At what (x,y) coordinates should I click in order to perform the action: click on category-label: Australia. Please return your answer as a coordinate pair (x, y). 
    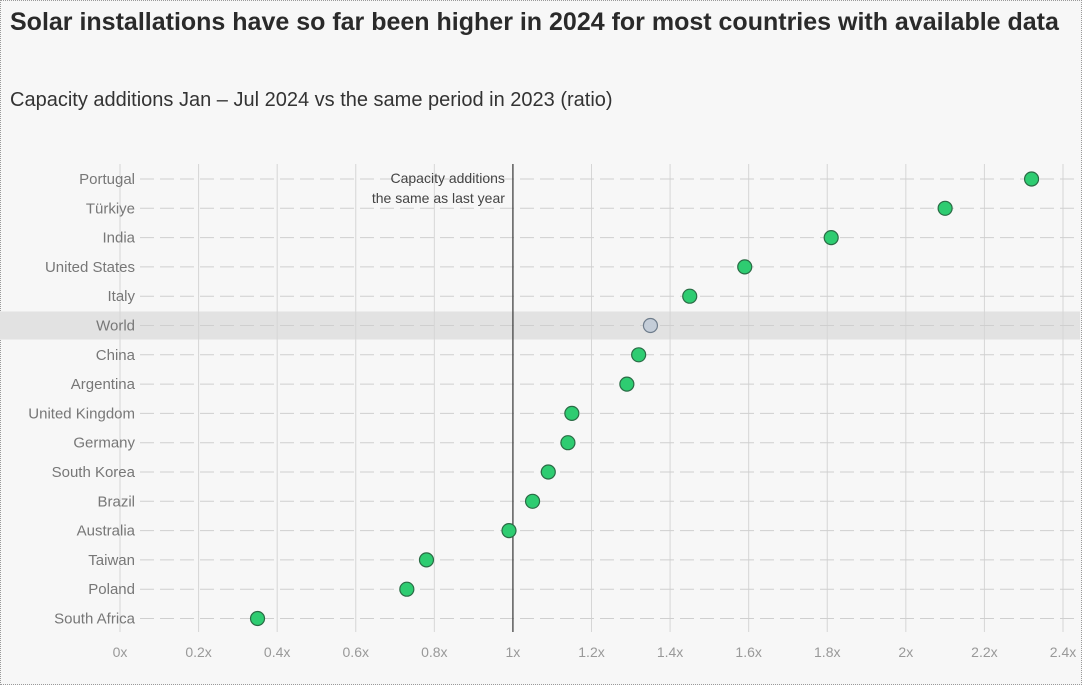
    Looking at the image, I should click on (106, 531).